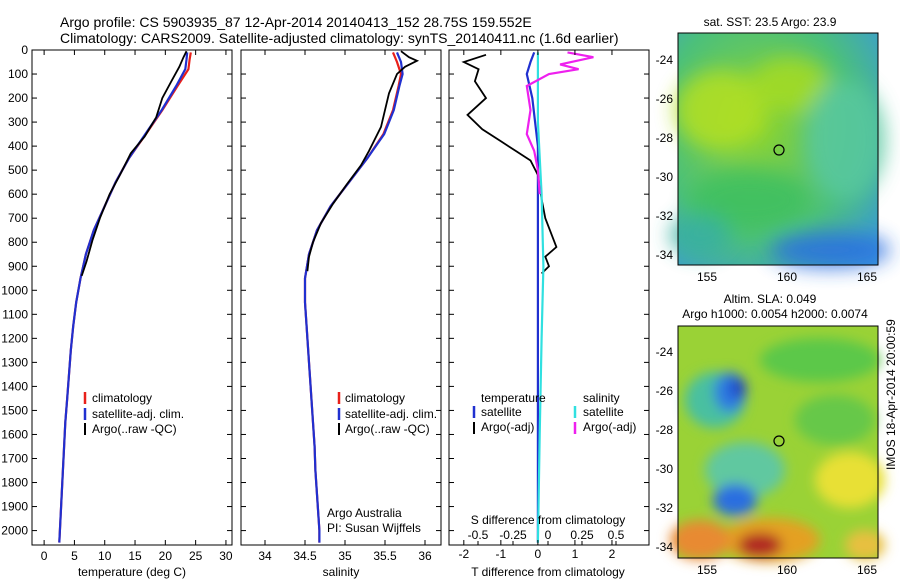  I want to click on sla-ytick: -34, so click(665, 547).